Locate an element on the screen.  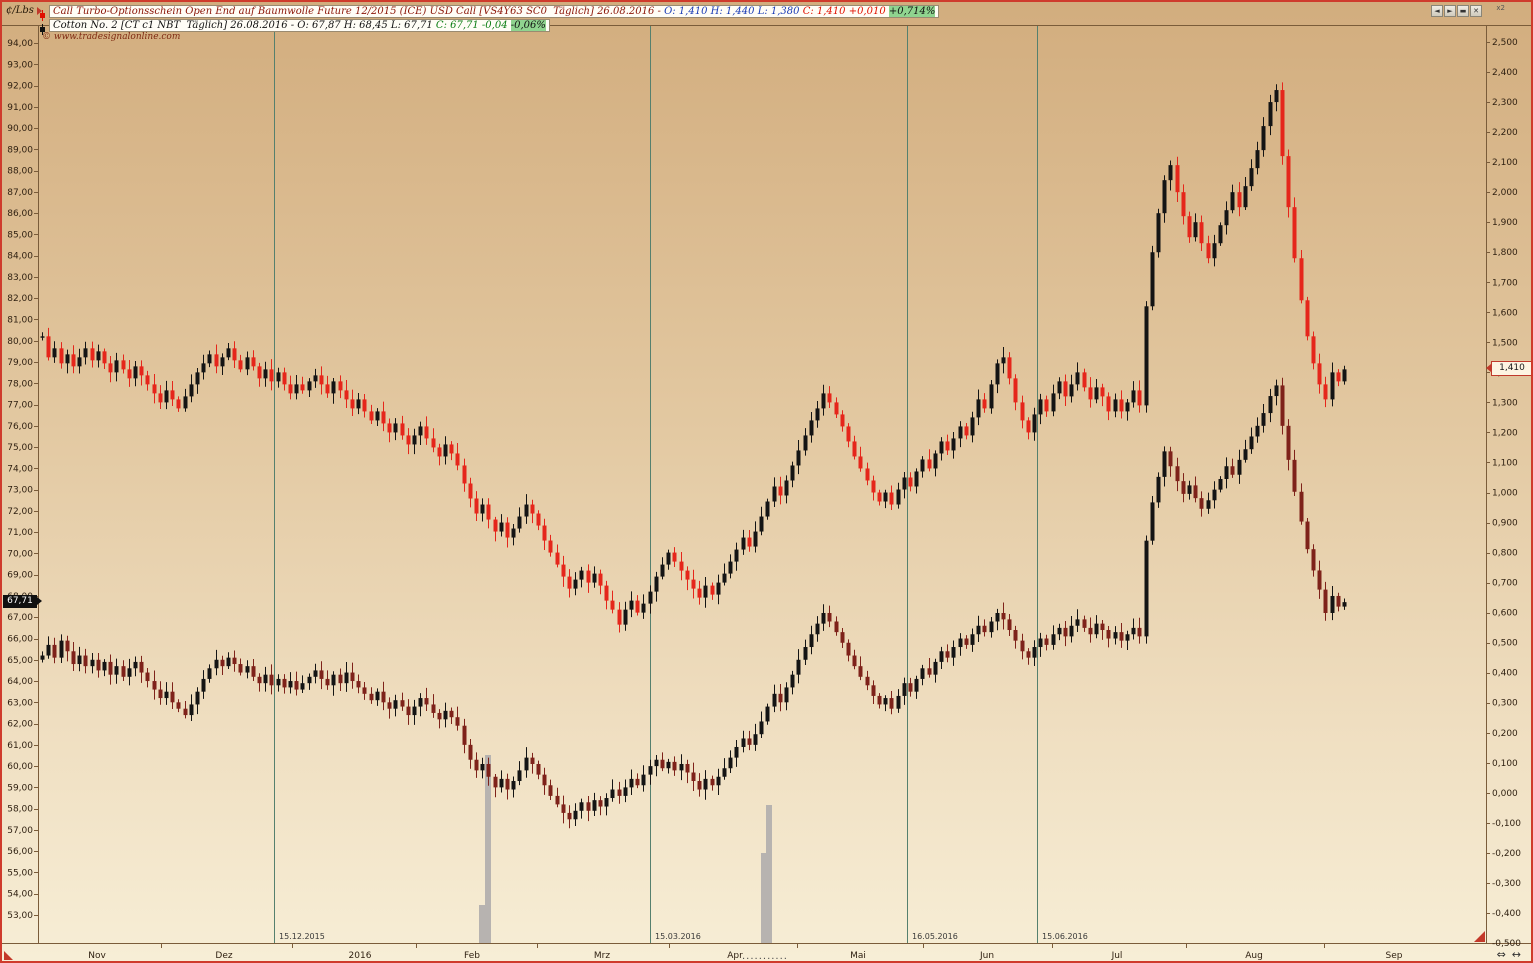
resize-grip-icon is located at coordinates (1479, 936).